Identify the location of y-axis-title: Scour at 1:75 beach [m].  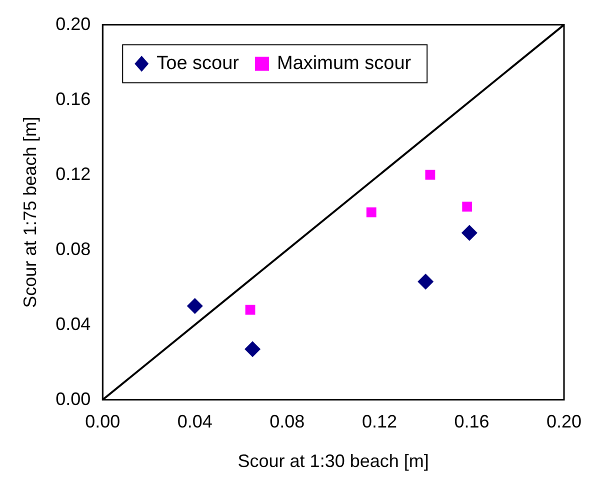
(30, 212).